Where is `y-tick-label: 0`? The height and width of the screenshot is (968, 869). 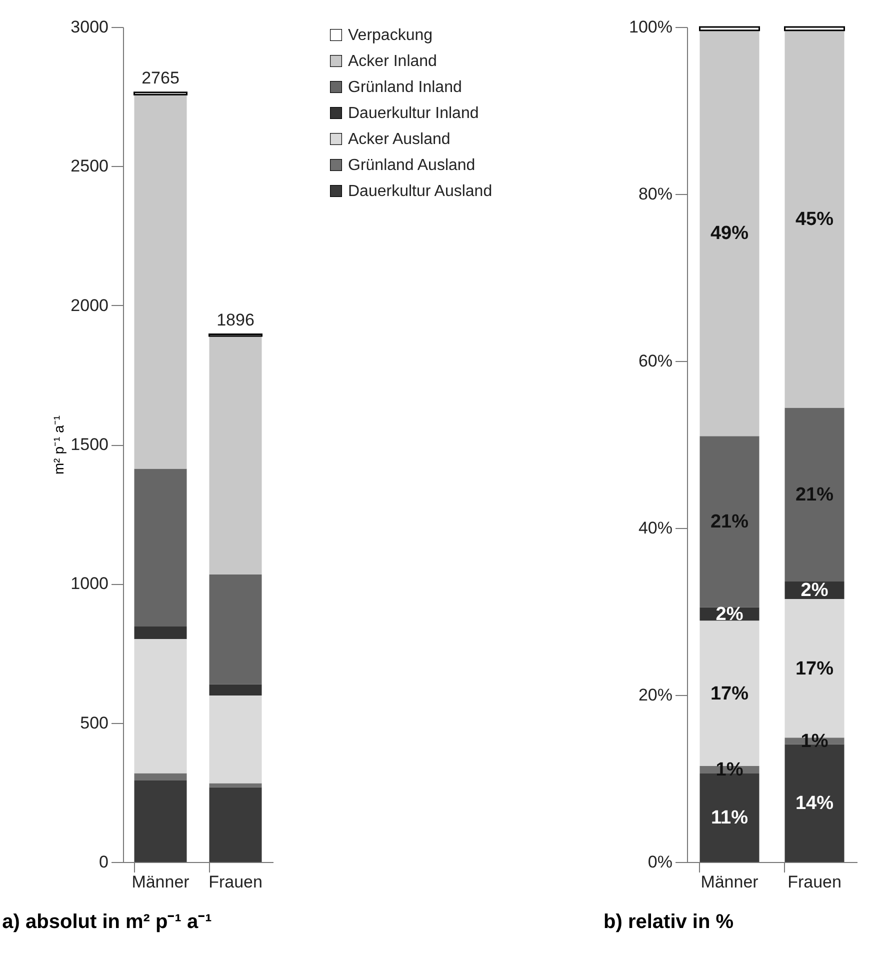
y-tick-label: 0 is located at coordinates (103, 862).